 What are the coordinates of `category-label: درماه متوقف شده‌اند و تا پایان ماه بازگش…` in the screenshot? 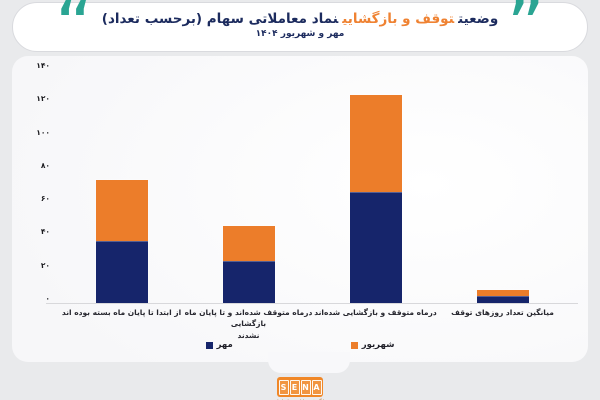 It's located at (248, 324).